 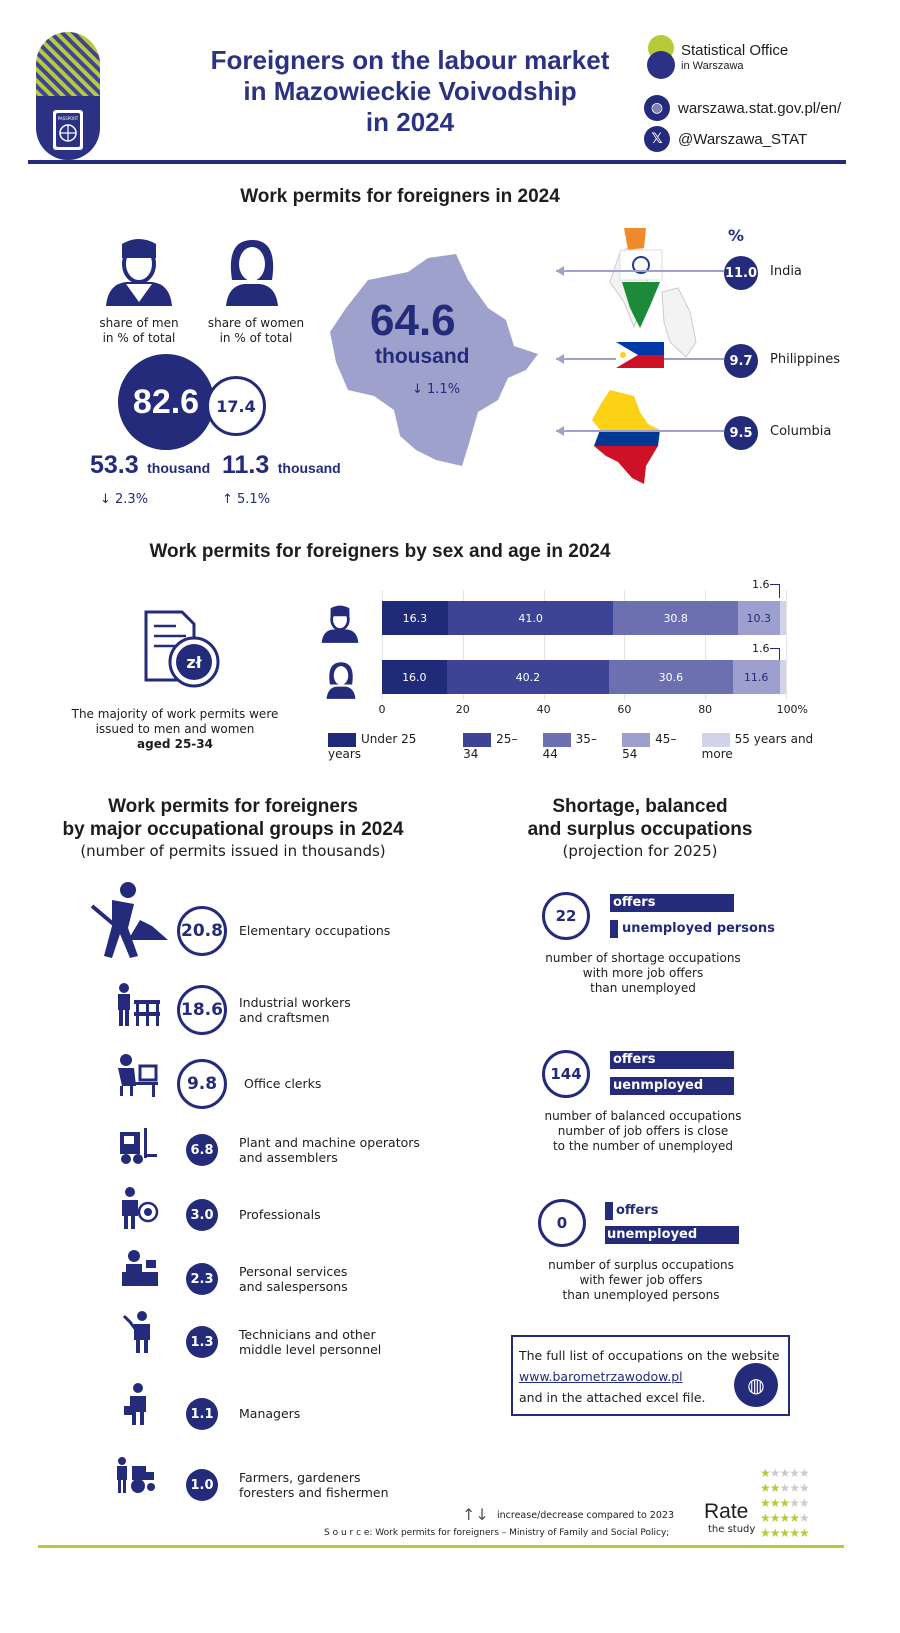 What do you see at coordinates (422, 356) in the screenshot?
I see `total-permits-unit: thousand` at bounding box center [422, 356].